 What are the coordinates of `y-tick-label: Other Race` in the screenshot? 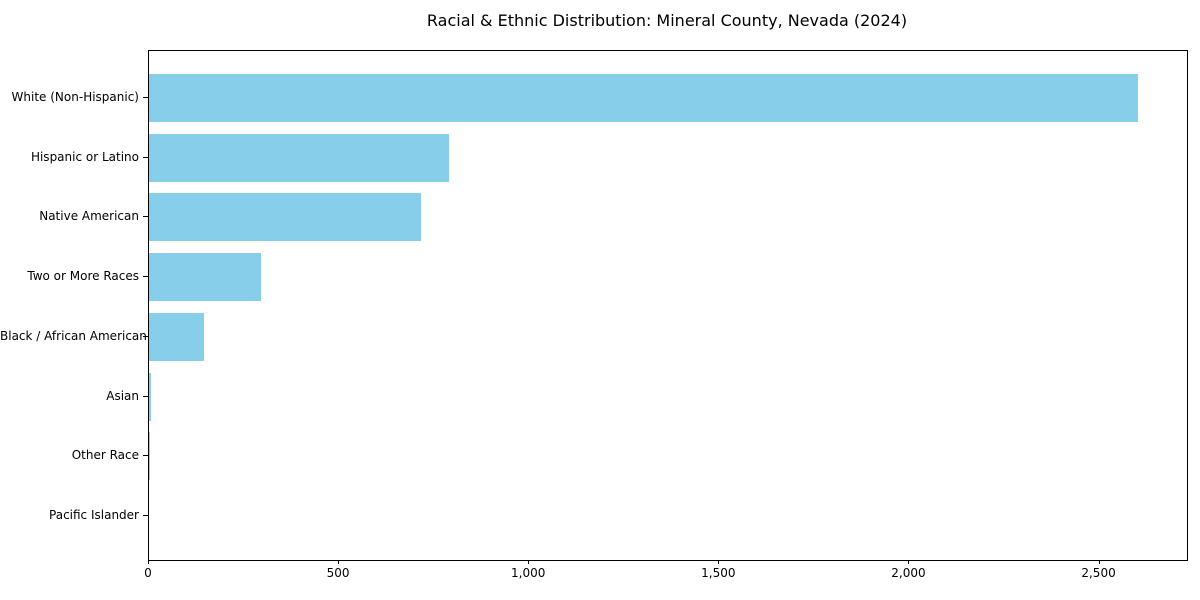 It's located at (105, 455).